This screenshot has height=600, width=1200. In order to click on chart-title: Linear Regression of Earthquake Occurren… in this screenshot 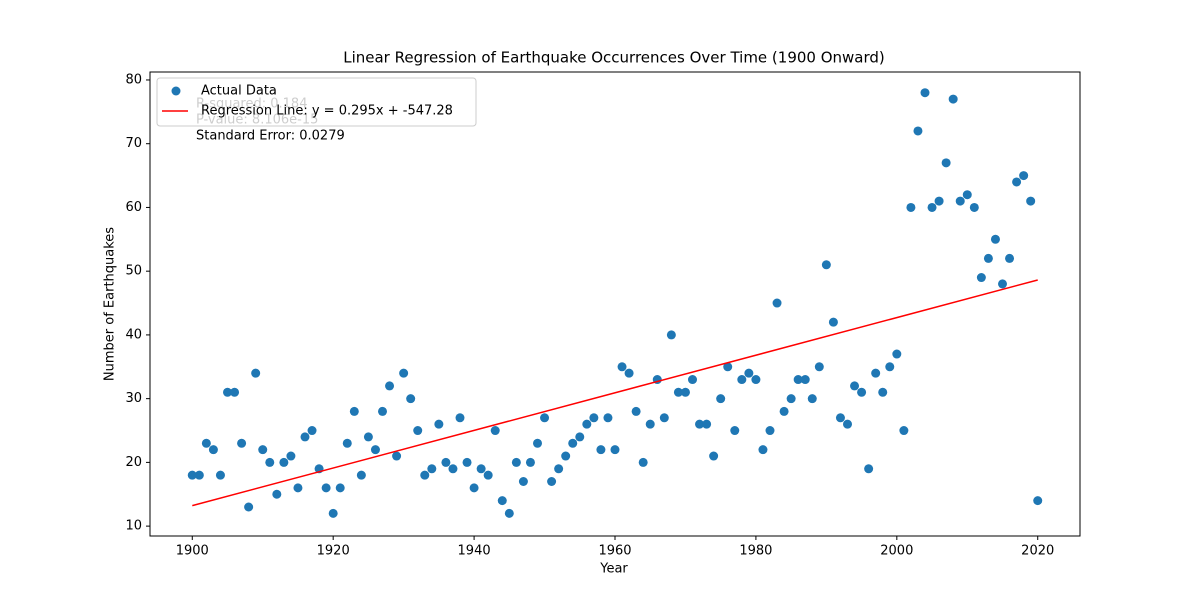, I will do `click(614, 58)`.